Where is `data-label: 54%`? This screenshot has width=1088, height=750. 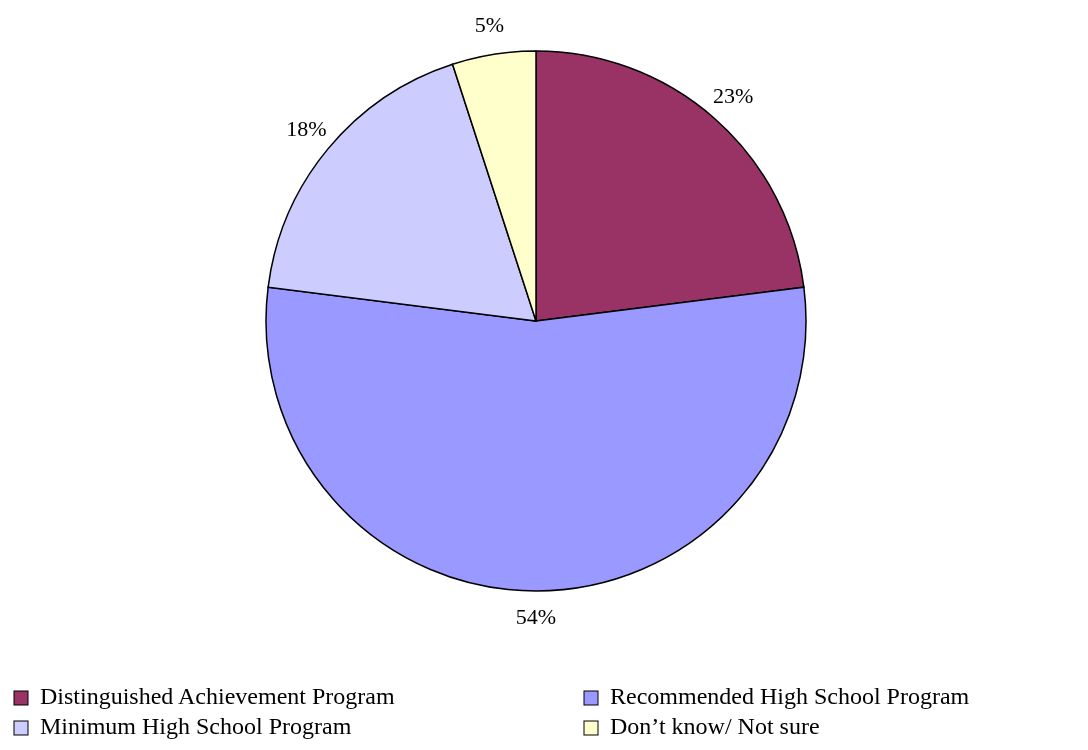
data-label: 54% is located at coordinates (536, 617).